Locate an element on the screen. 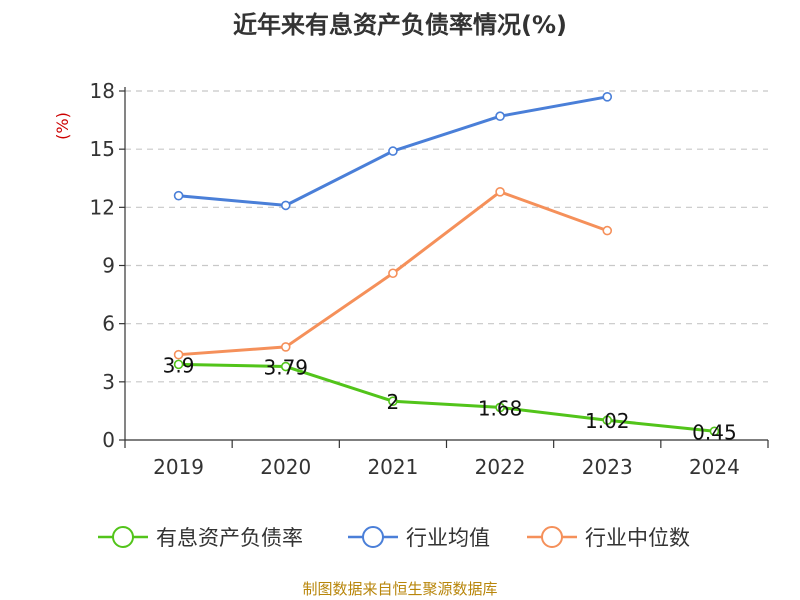  legend-item-0: 有息资产负债率 is located at coordinates (200, 538).